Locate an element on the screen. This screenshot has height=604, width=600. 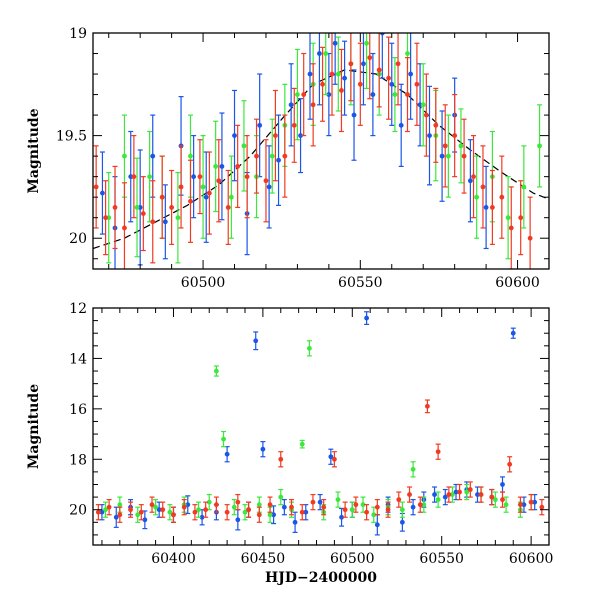
y-tick-label: 16 is located at coordinates (78, 410).